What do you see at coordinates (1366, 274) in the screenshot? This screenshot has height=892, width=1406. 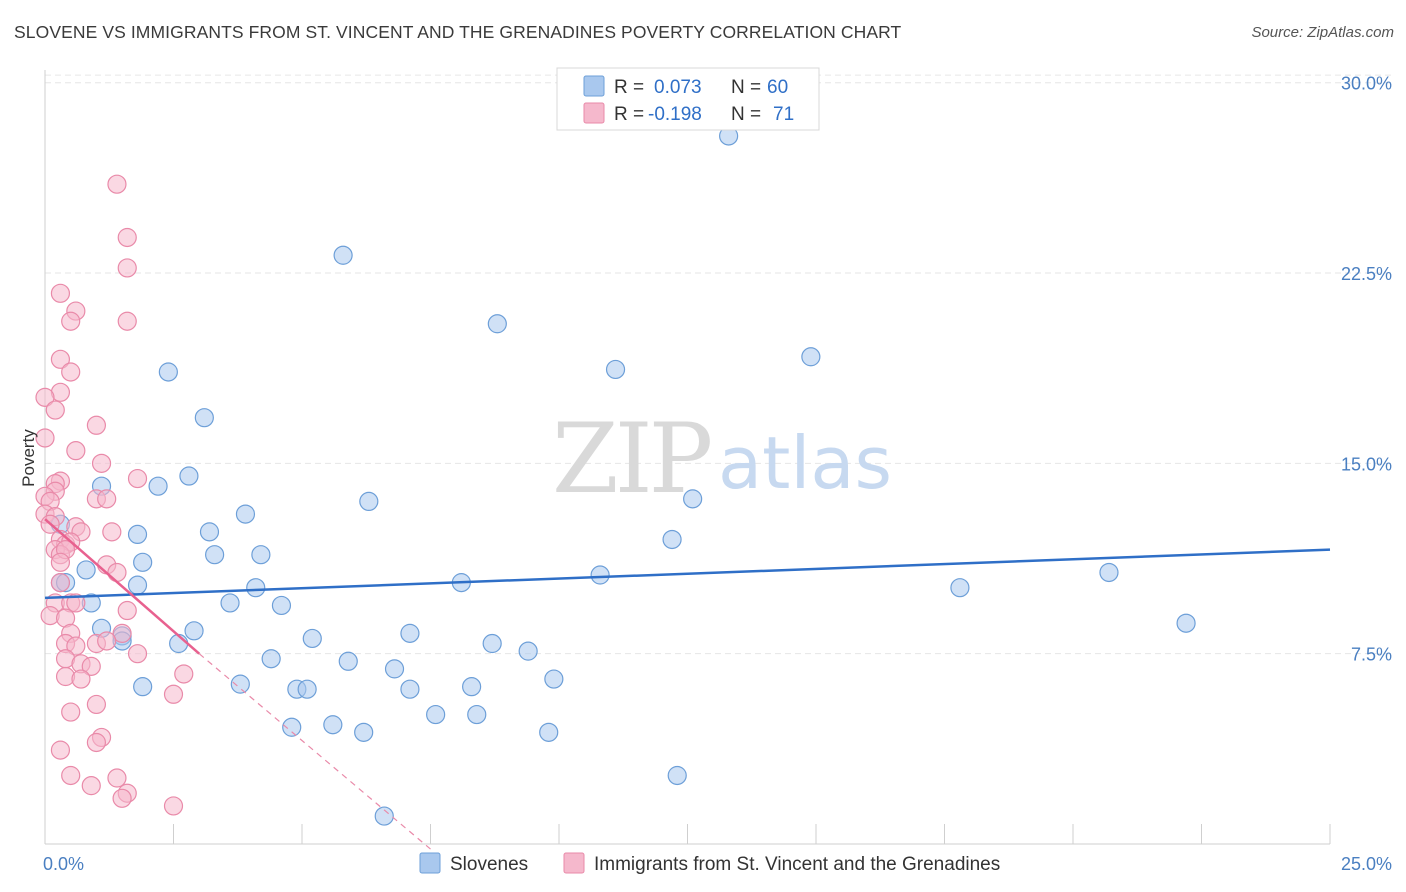 I see `y-tick-label: 22.5%` at bounding box center [1366, 274].